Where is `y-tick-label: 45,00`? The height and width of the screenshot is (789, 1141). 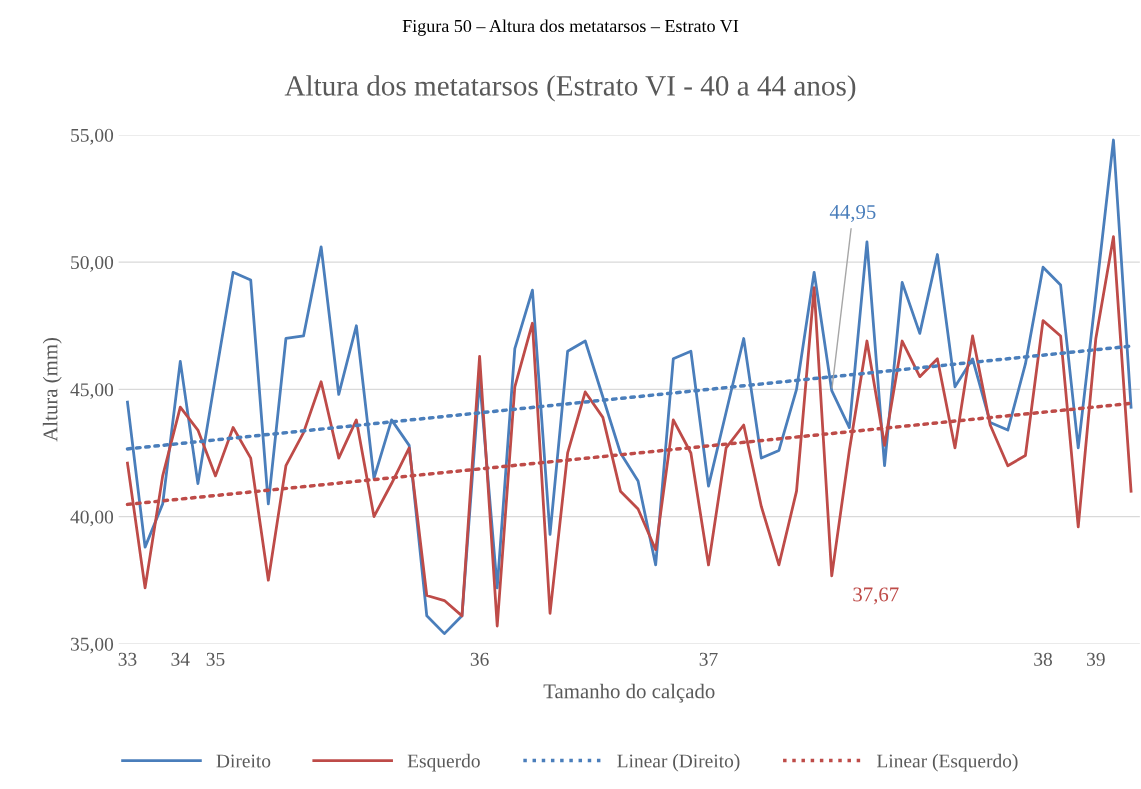 y-tick-label: 45,00 is located at coordinates (92, 391).